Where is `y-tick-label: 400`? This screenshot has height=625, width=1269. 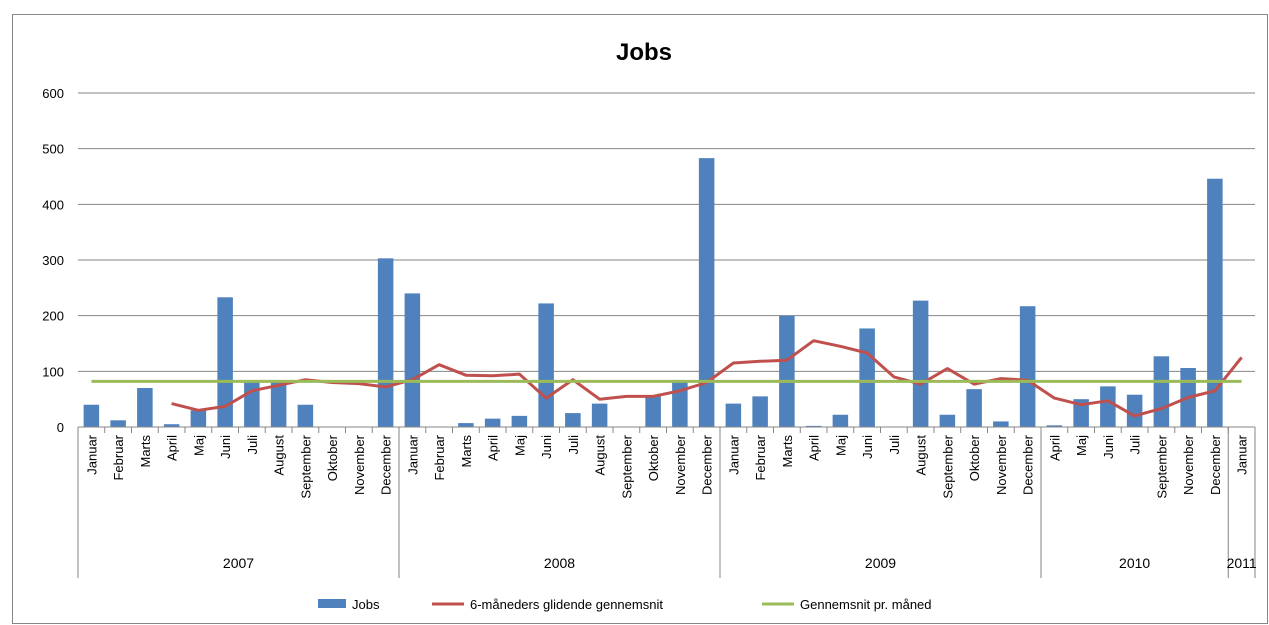
y-tick-label: 400 is located at coordinates (53, 204).